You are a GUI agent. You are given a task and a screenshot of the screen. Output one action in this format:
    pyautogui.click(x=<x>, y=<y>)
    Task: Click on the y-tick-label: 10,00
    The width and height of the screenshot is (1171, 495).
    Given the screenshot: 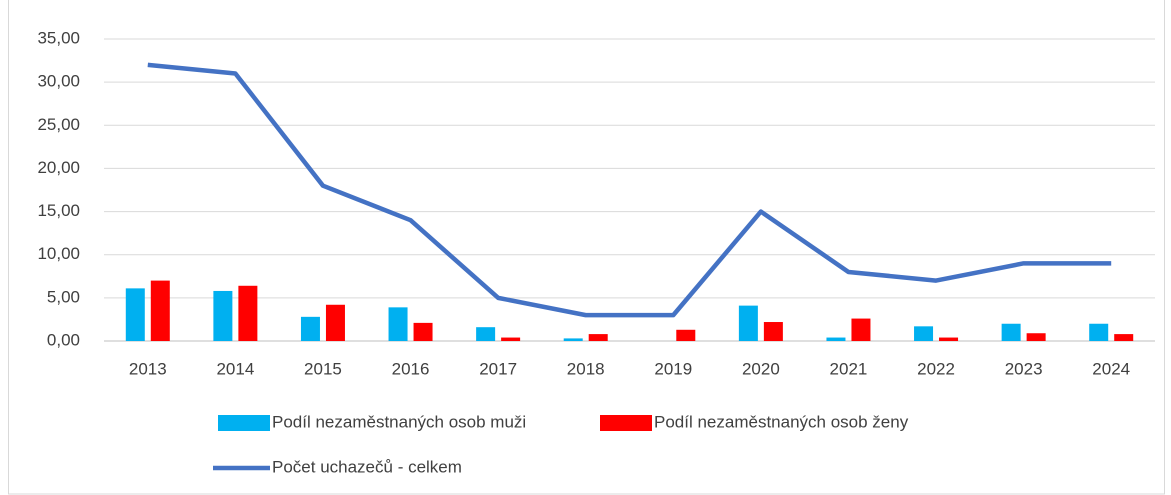 What is the action you would take?
    pyautogui.click(x=58, y=253)
    